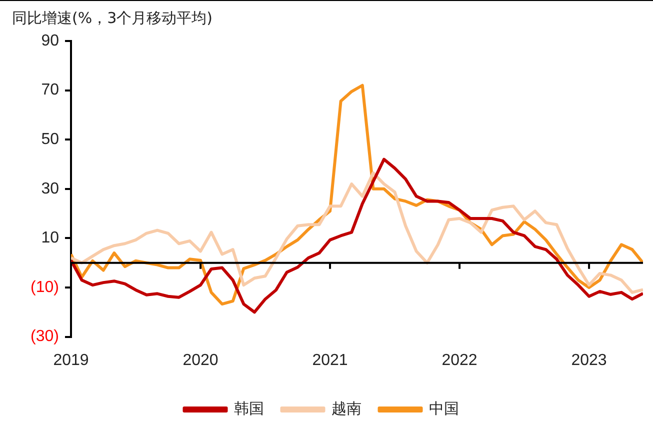  Describe the element at coordinates (200, 360) in the screenshot. I see `x-tick-label: 2020` at that location.